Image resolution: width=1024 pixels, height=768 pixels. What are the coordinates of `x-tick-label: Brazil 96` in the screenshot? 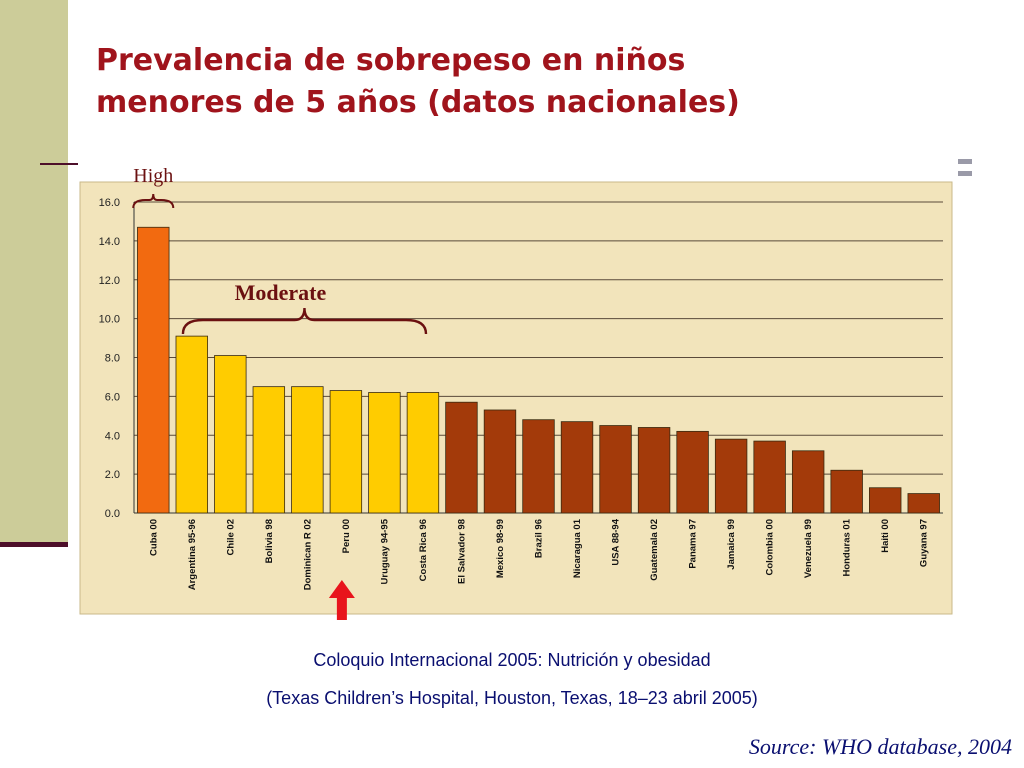 It's located at (539, 538).